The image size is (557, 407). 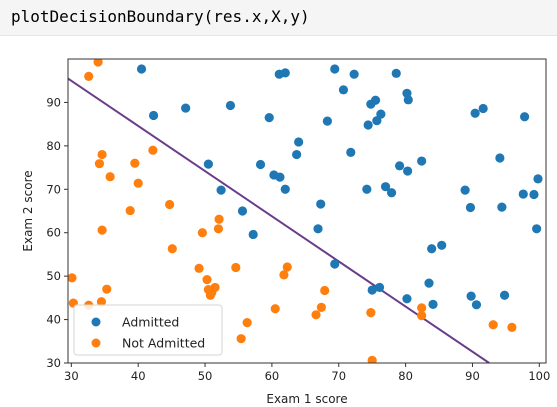 I want to click on y-axis-label: Exam 2 score, so click(x=28, y=210).